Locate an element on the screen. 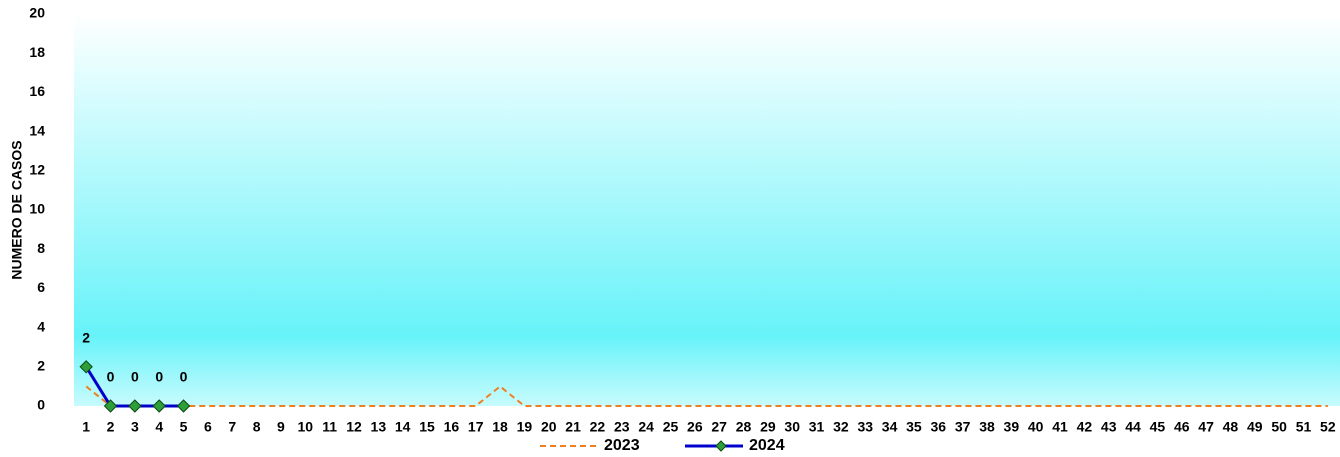 The width and height of the screenshot is (1340, 457). x-tick-label: 7 is located at coordinates (232, 427).